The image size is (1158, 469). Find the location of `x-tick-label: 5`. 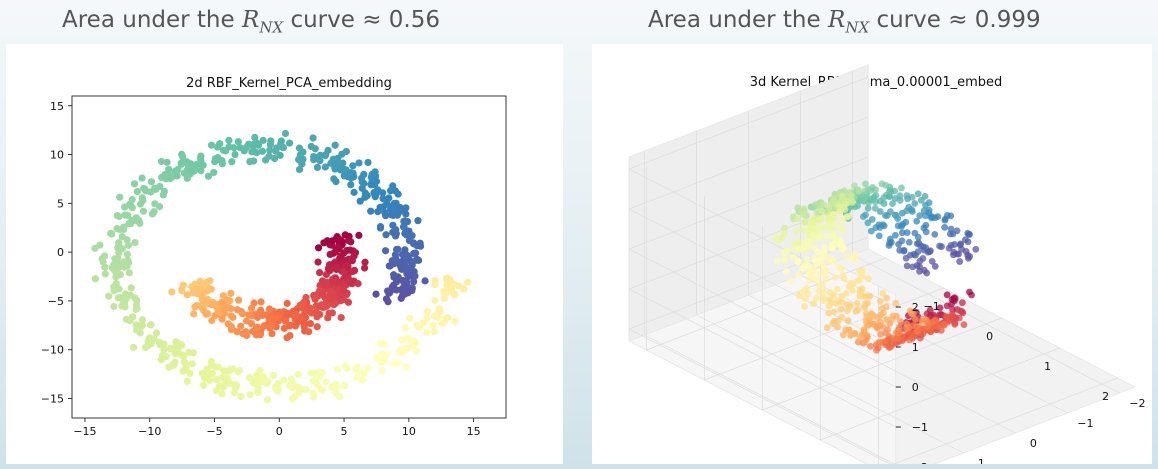

x-tick-label: 5 is located at coordinates (344, 431).